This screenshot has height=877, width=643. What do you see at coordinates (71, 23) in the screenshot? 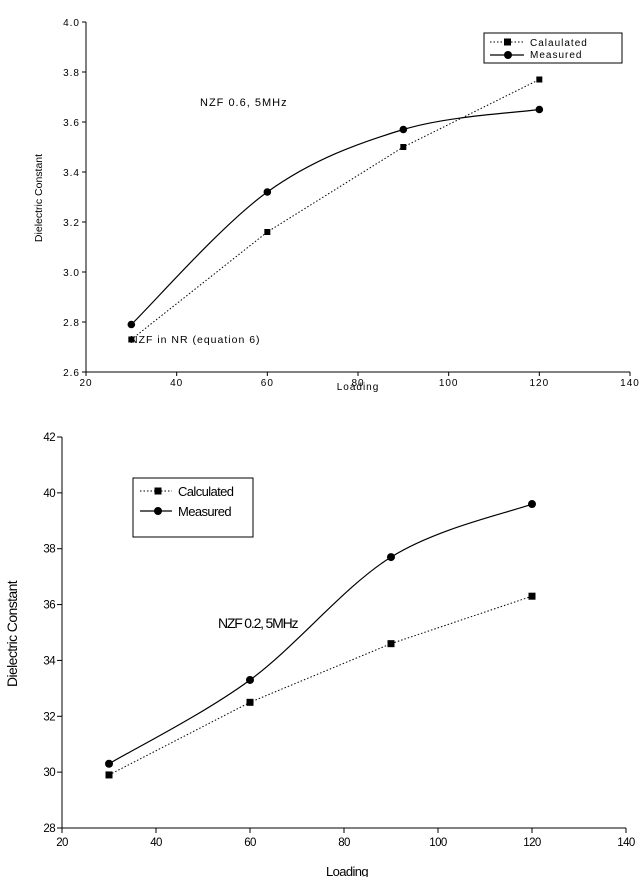
I see `chart-1-y-tick-label: 4.0` at bounding box center [71, 23].